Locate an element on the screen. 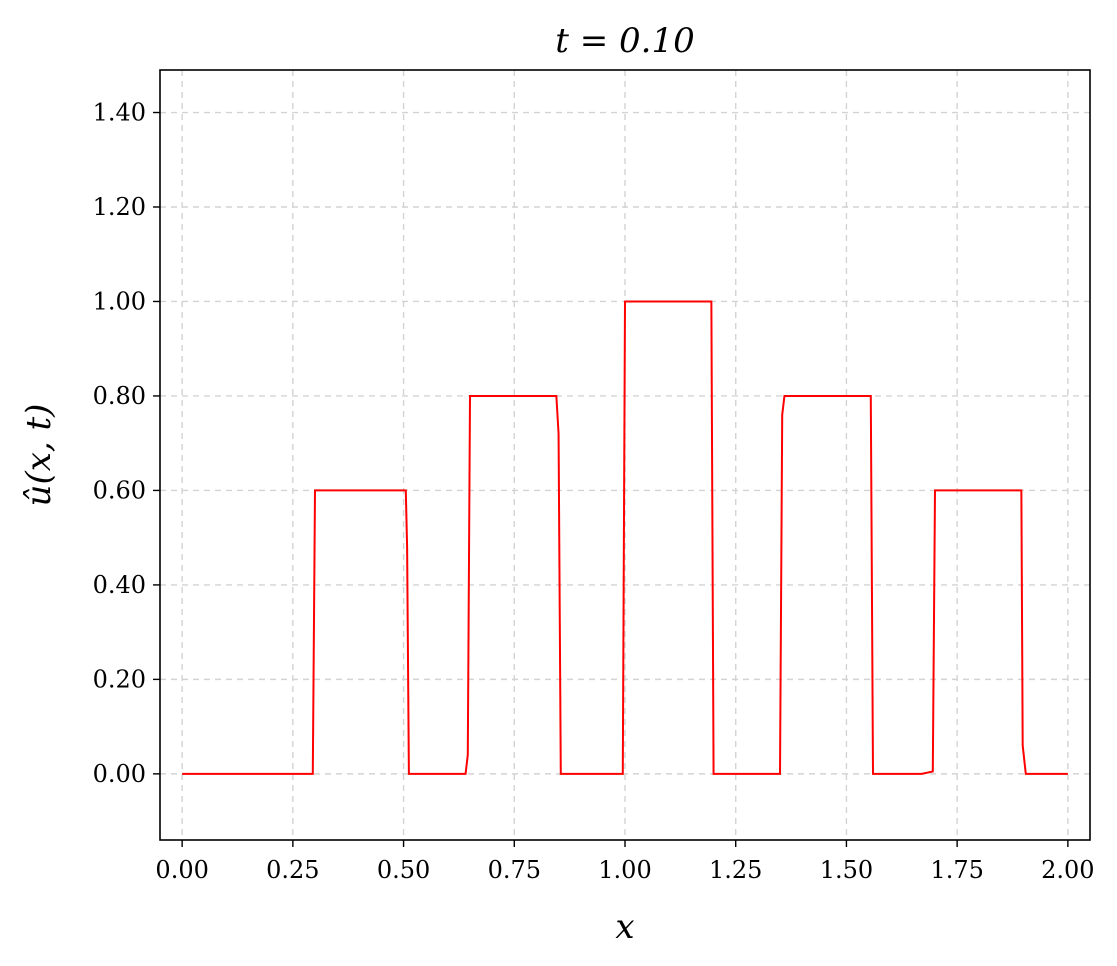  x-tick-label: 2.00 is located at coordinates (1067, 870).